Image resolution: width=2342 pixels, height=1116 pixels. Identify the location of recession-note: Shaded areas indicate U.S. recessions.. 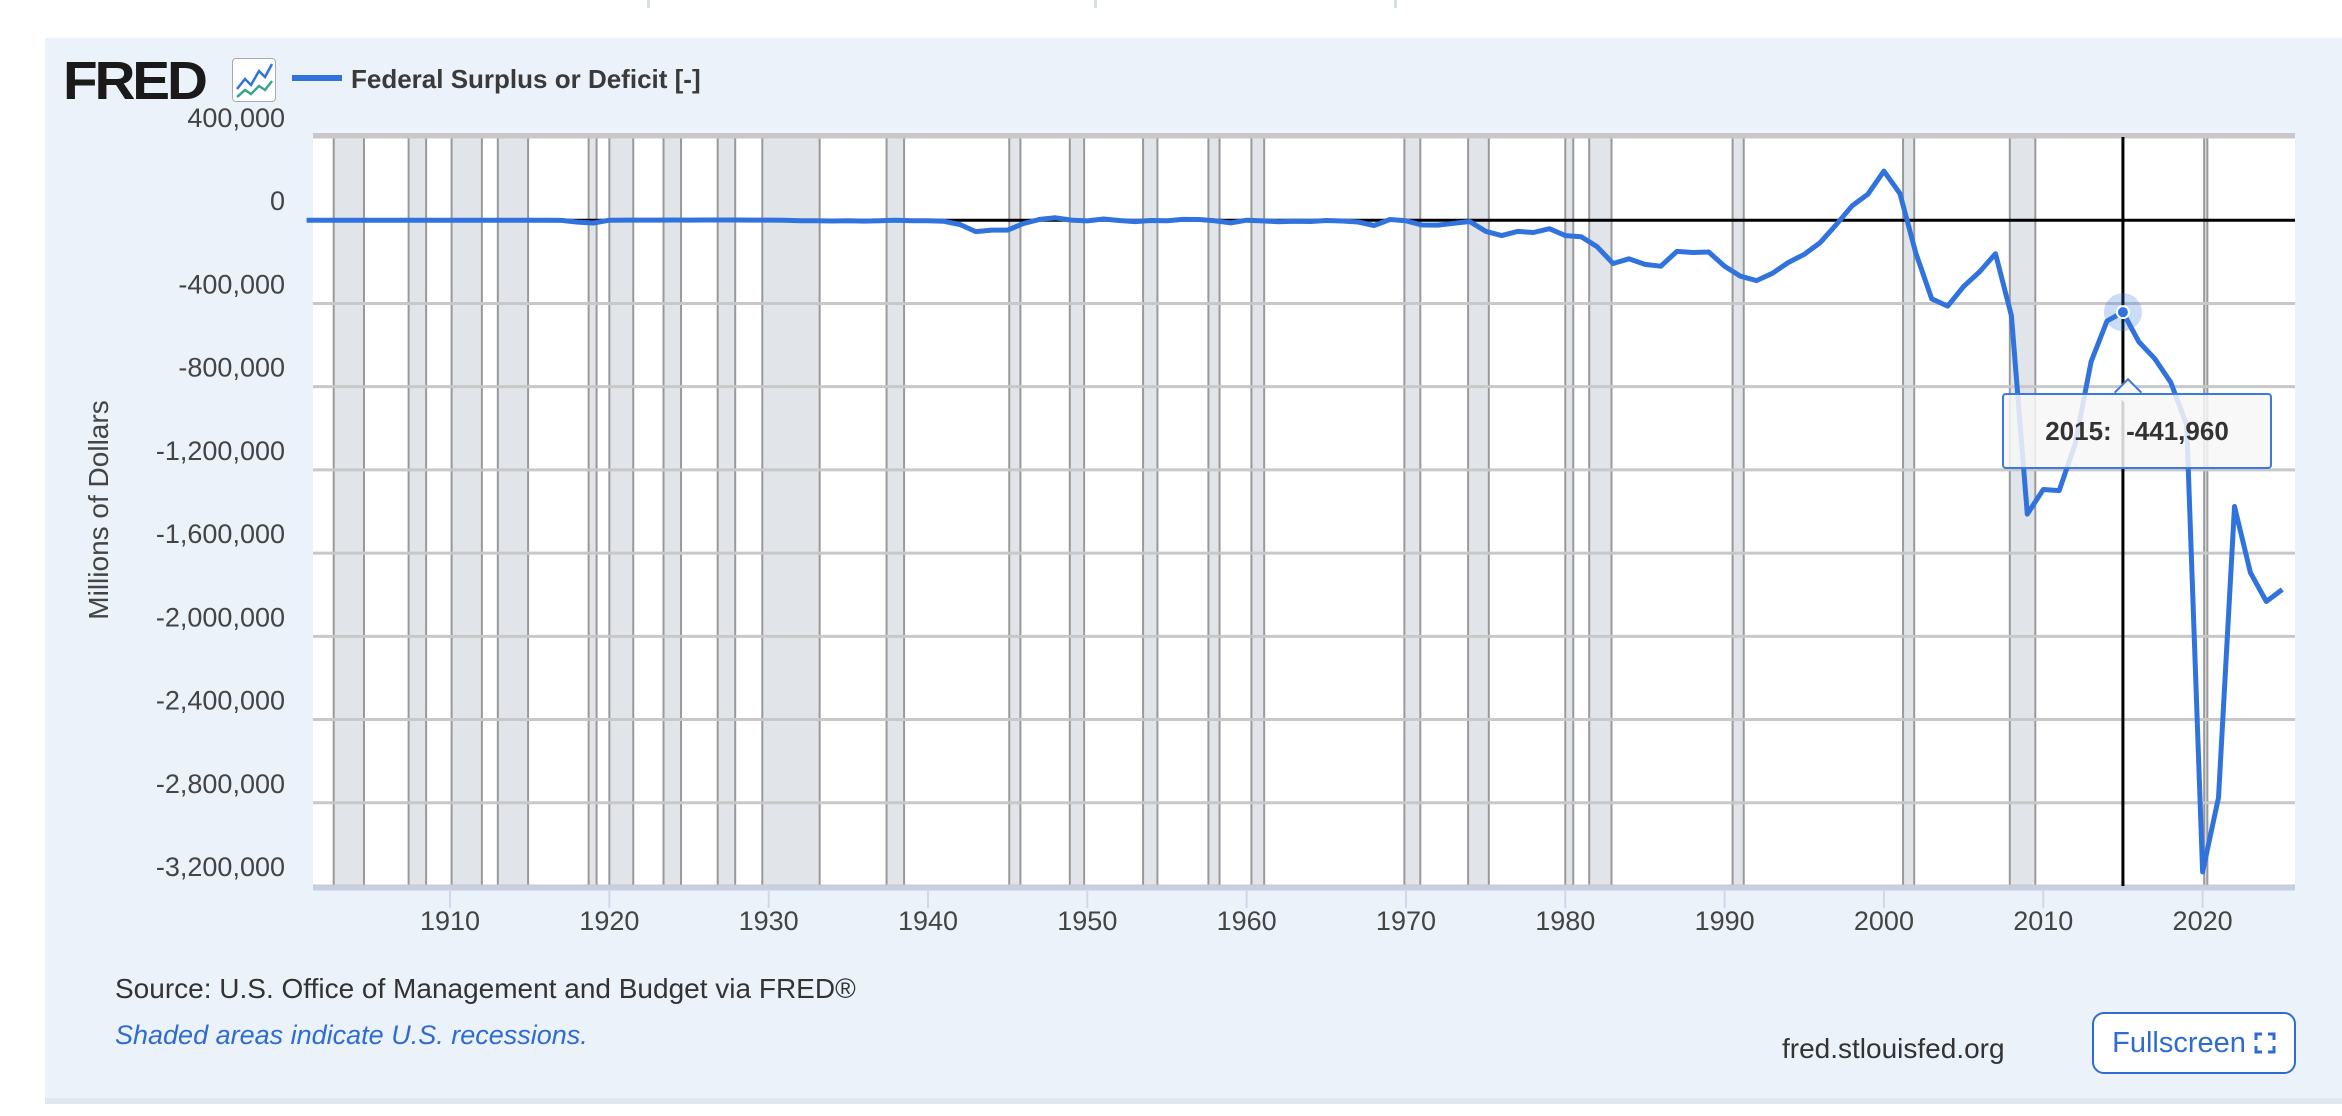
(351, 1035).